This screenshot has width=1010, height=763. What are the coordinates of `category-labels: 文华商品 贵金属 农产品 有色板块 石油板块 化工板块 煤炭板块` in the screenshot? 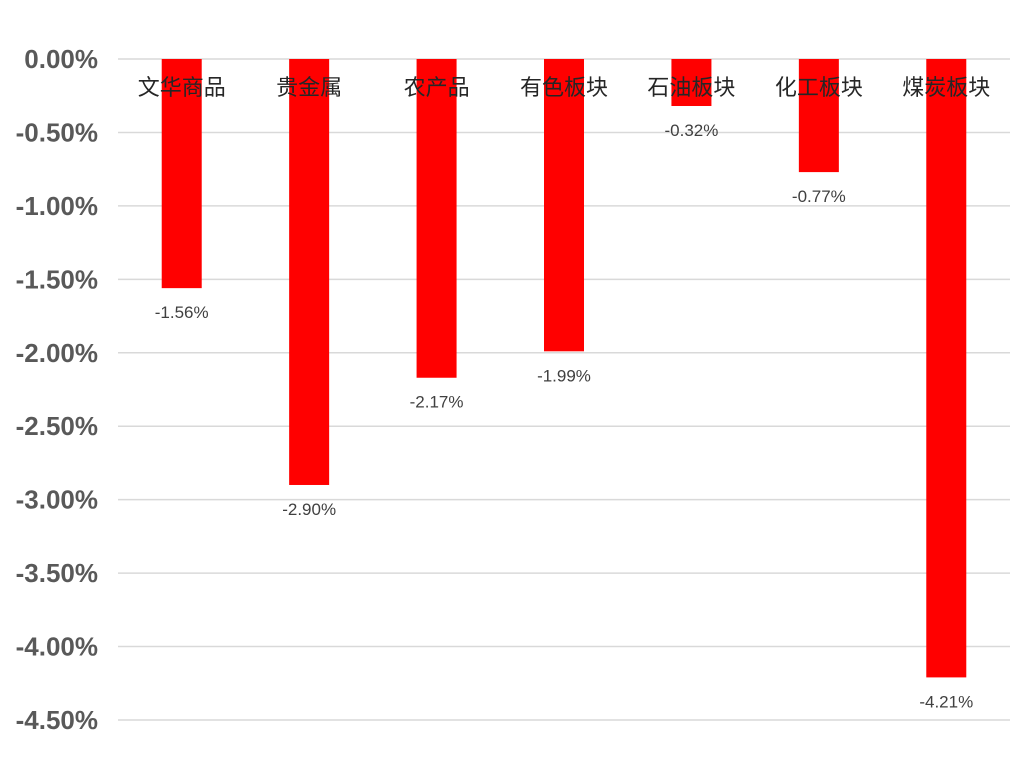 It's located at (564, 88).